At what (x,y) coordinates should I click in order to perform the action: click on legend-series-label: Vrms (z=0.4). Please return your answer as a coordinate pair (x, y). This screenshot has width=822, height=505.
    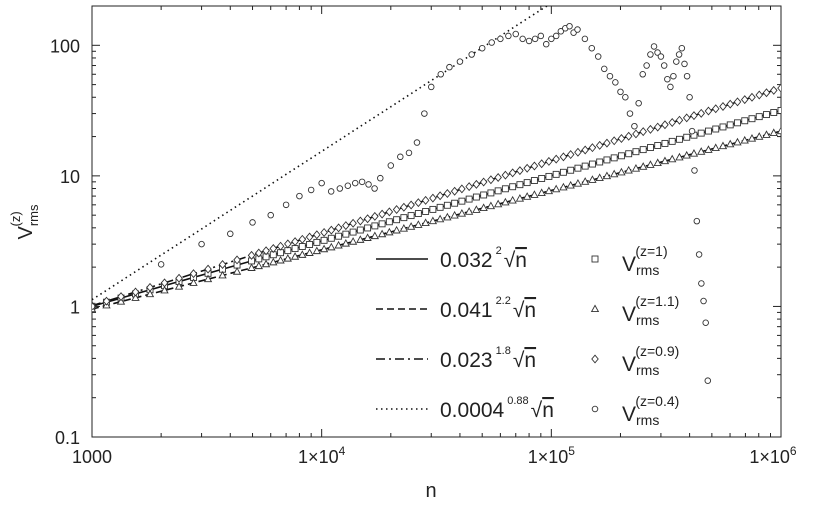
    Looking at the image, I should click on (650, 410).